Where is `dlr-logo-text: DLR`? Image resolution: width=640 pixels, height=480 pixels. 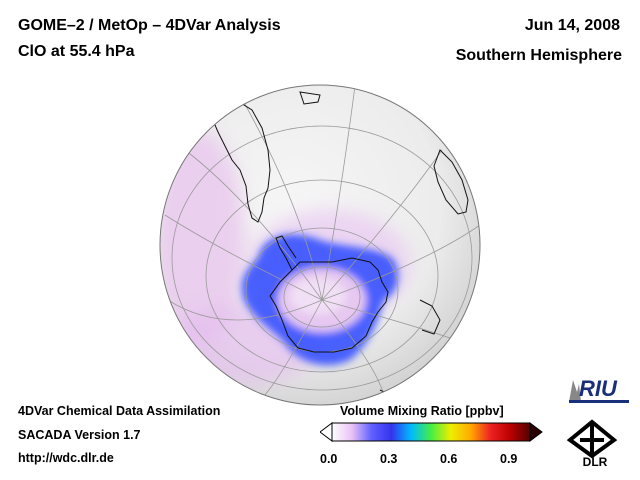 dlr-logo-text: DLR is located at coordinates (595, 461).